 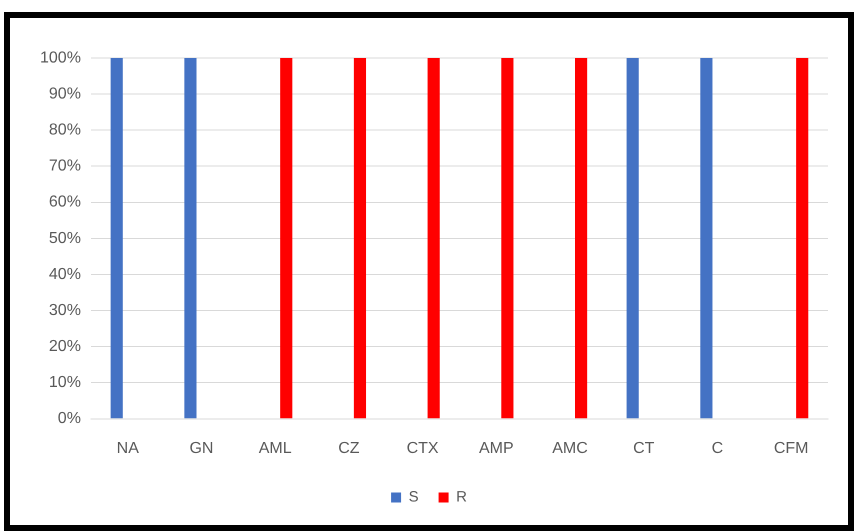 What do you see at coordinates (275, 448) in the screenshot?
I see `x-tick-label: AML` at bounding box center [275, 448].